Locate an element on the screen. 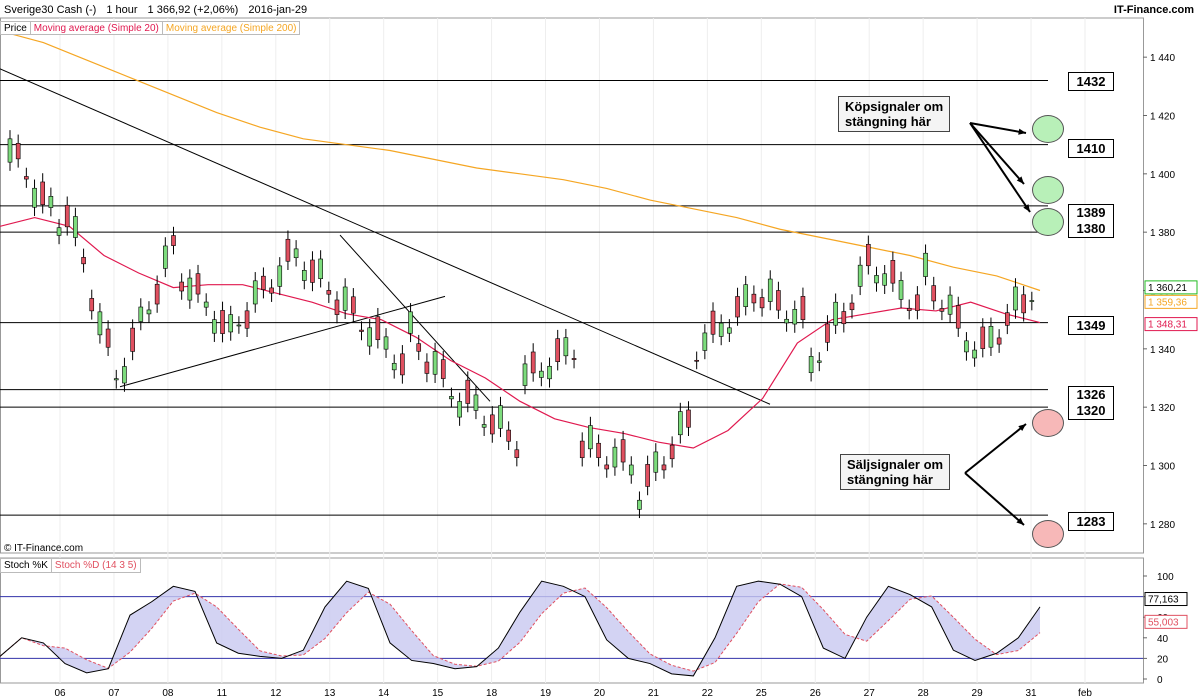  last-price-label: 1 366,92 (+2,06%) is located at coordinates (193, 10).